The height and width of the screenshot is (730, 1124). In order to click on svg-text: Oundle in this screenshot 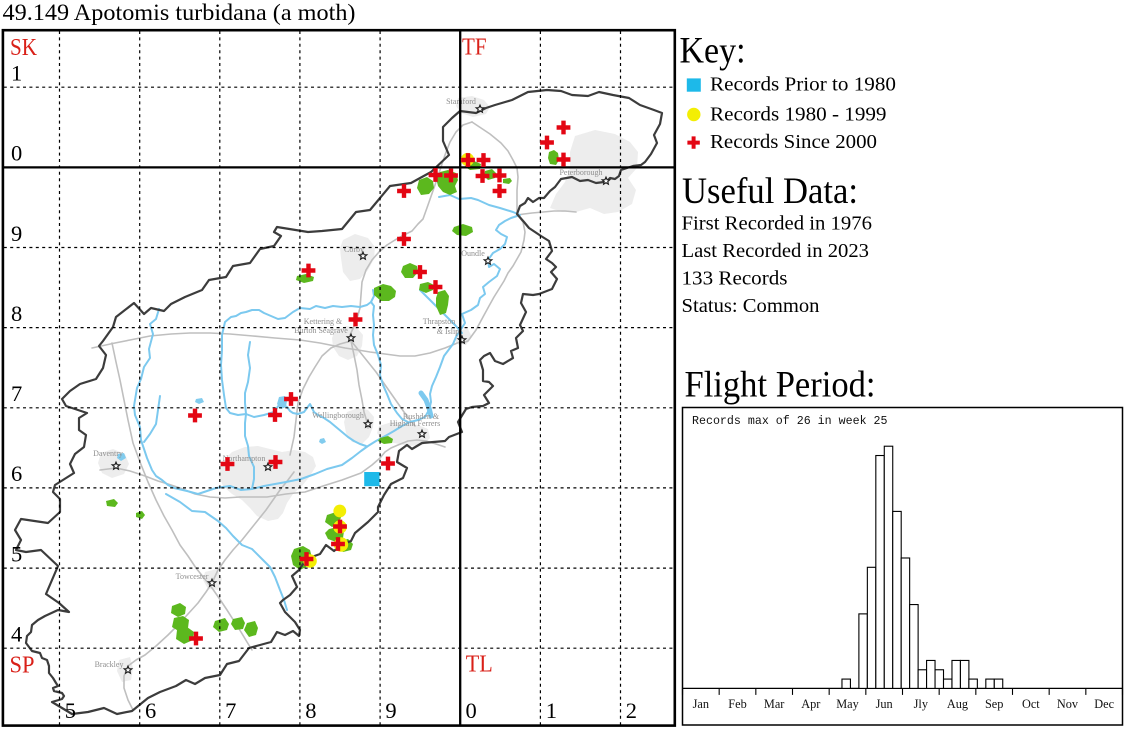, I will do `click(473, 253)`.